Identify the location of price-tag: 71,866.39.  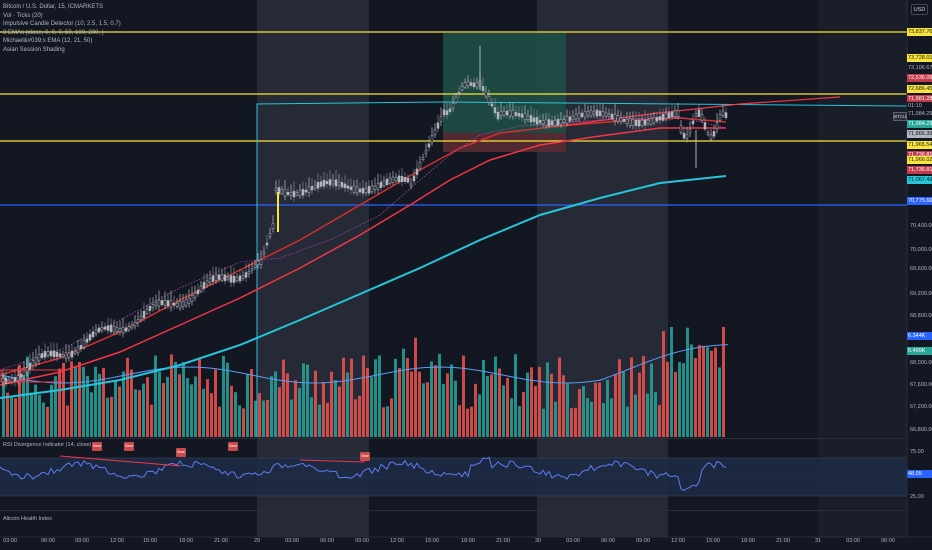
(919, 134).